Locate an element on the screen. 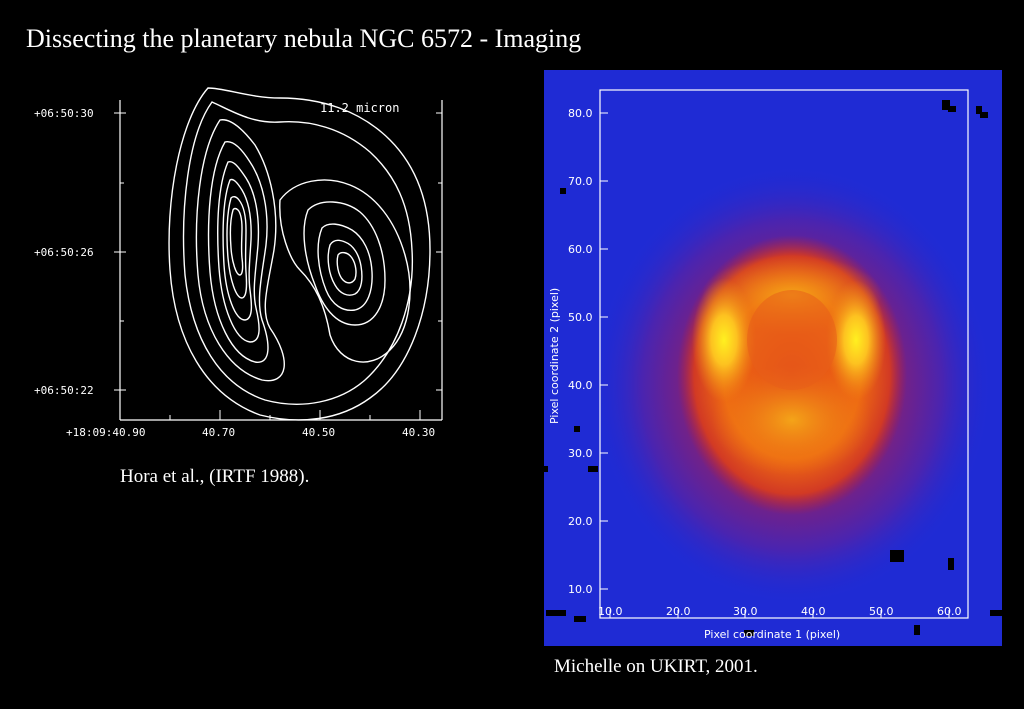 The image size is (1024, 709). image-y-tick: 20.0 is located at coordinates (580, 521).